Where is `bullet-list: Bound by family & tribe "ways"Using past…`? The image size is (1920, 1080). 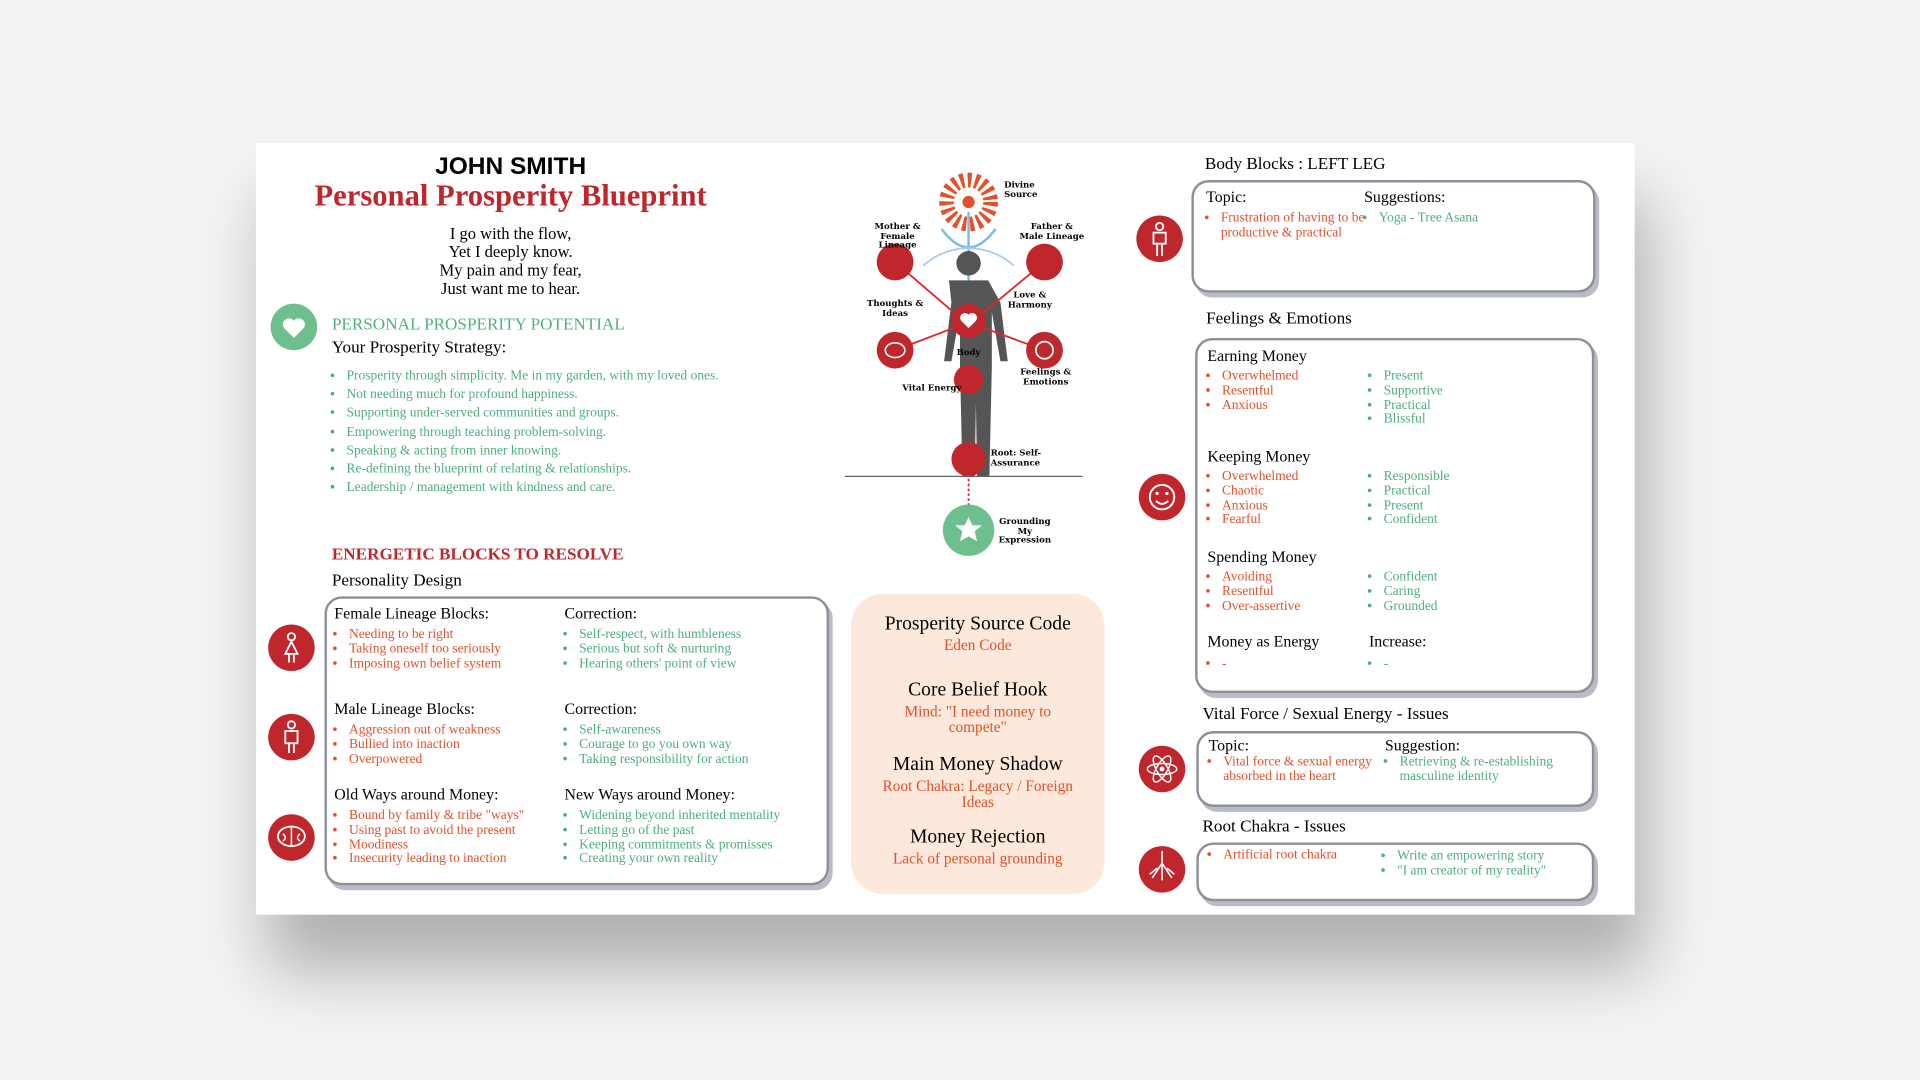 bullet-list: Bound by family & tribe "ways"Using past… is located at coordinates (455, 837).